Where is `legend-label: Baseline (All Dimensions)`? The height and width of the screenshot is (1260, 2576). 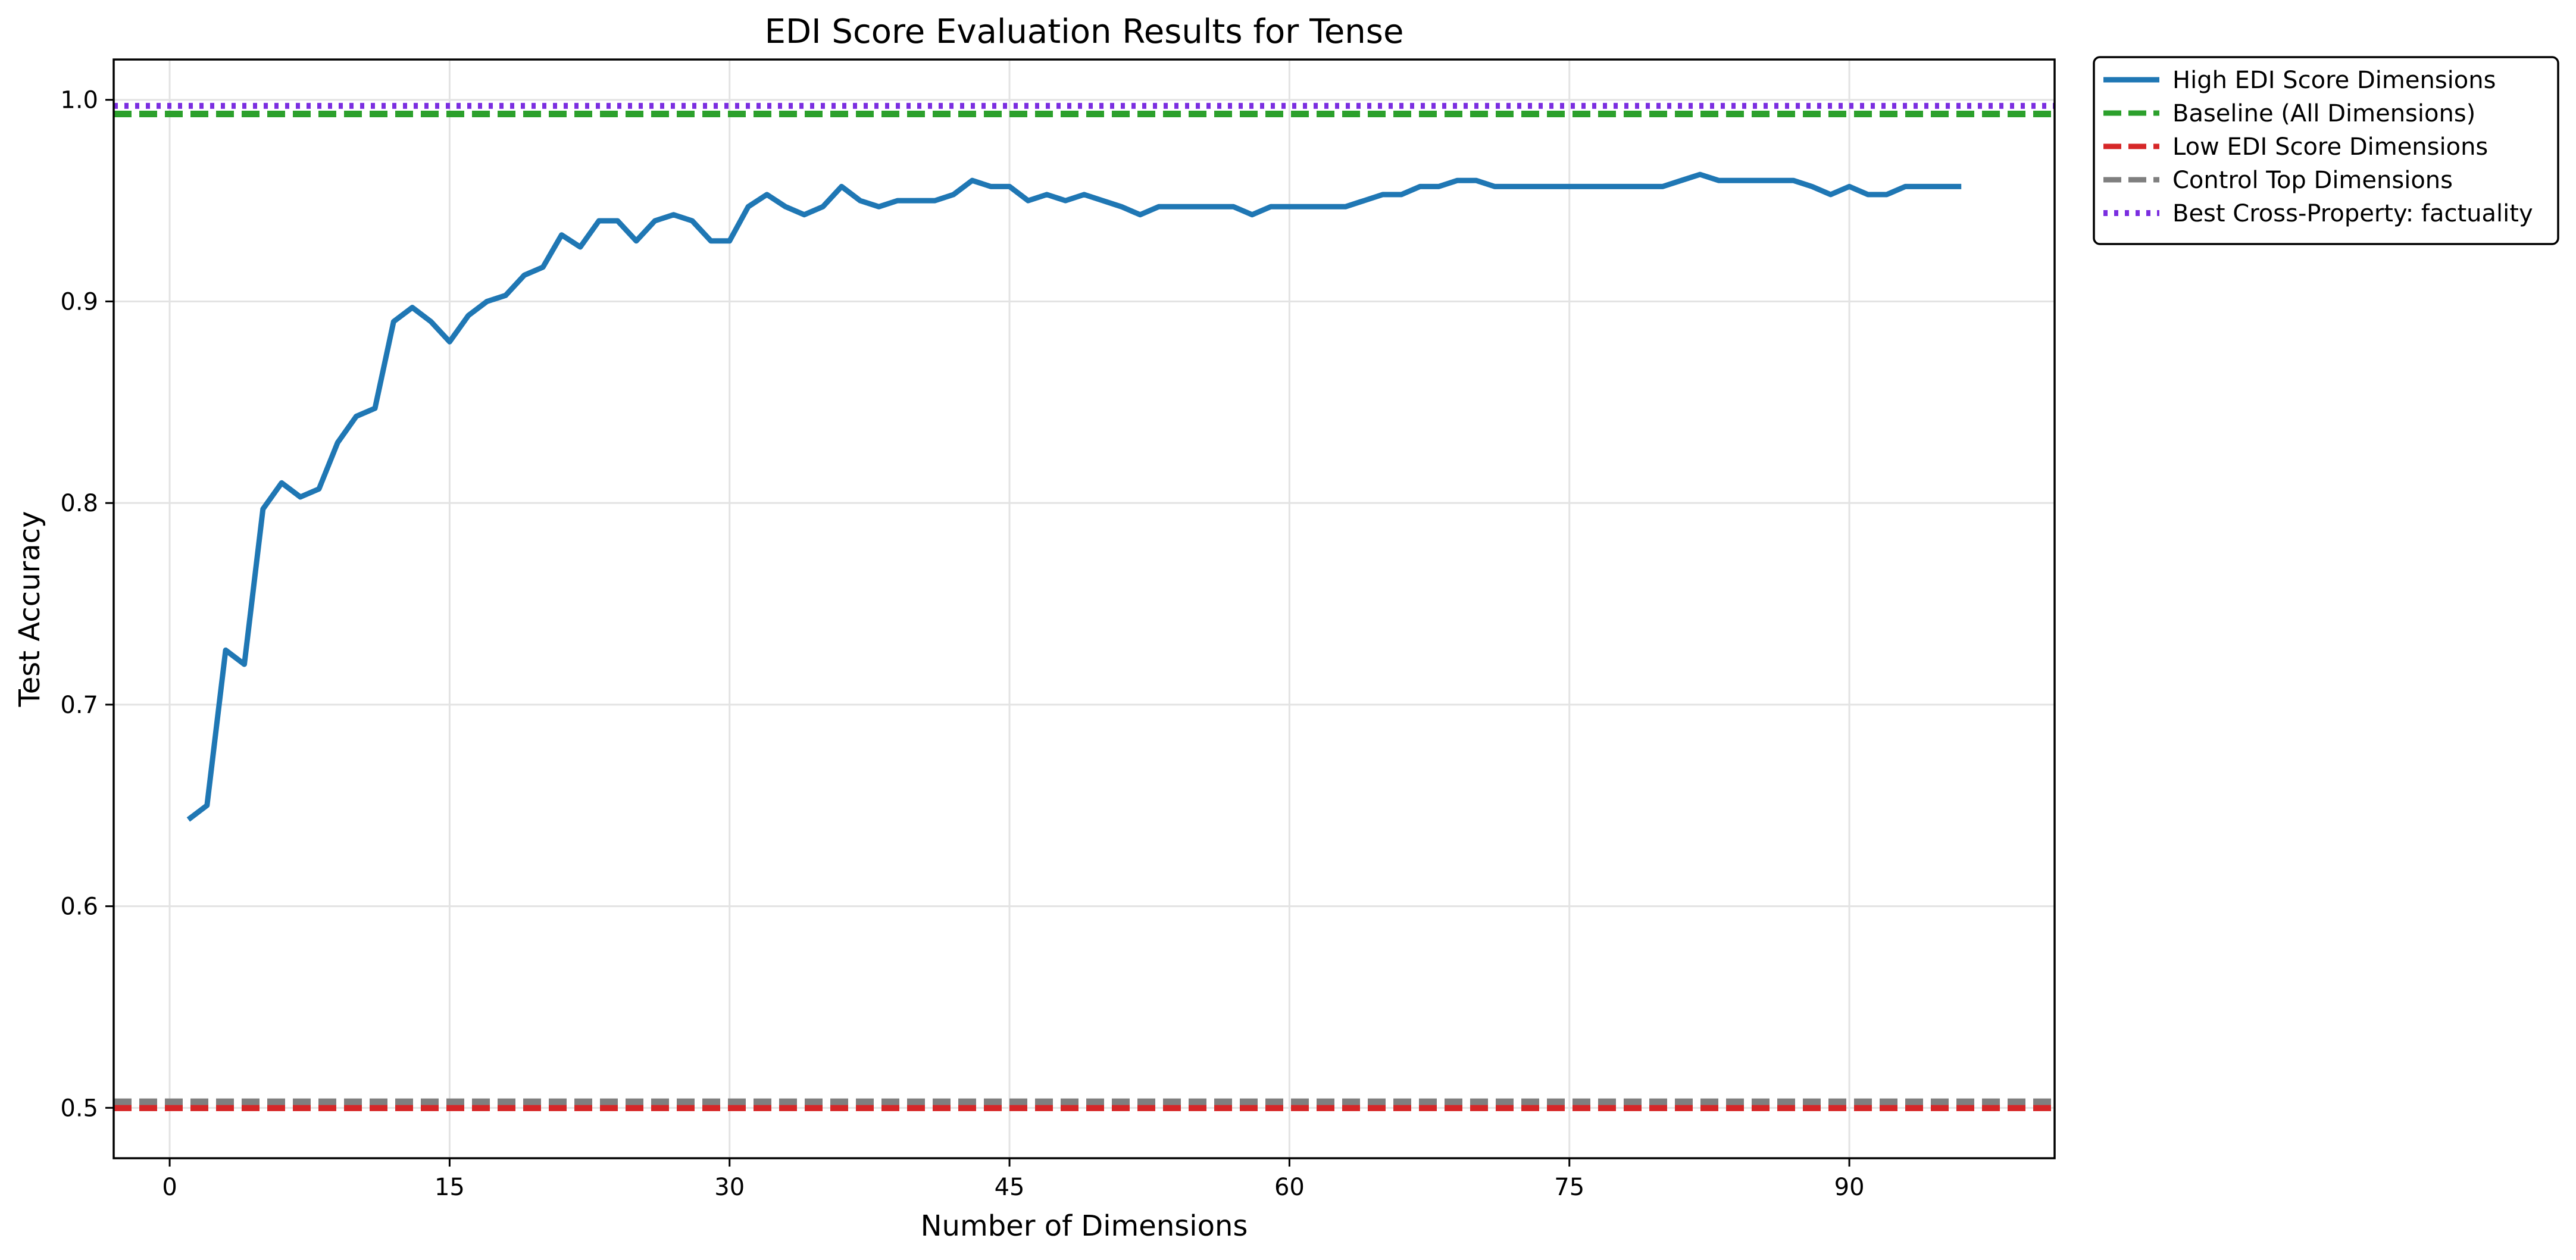
legend-label: Baseline (All Dimensions) is located at coordinates (2323, 113).